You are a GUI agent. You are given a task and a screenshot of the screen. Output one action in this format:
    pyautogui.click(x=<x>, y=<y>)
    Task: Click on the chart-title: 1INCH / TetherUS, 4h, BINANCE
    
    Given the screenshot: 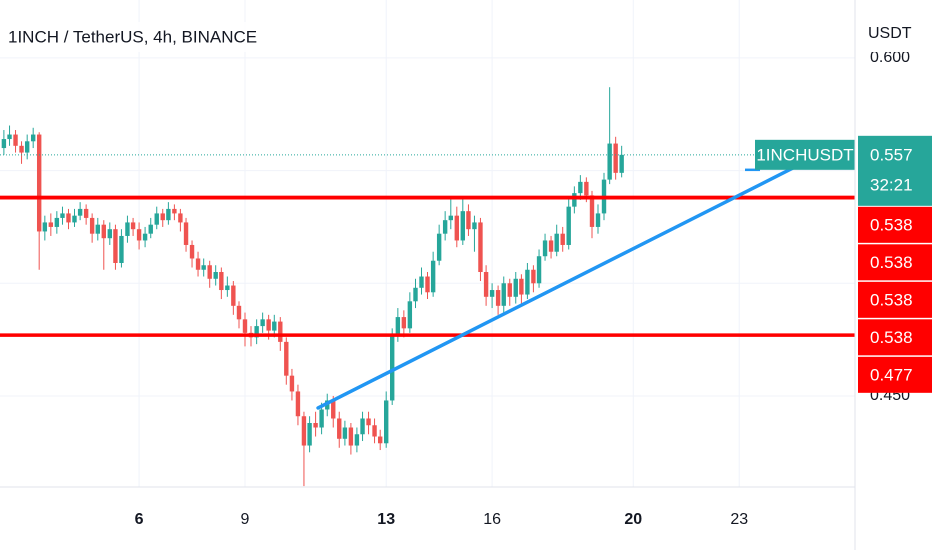 What is the action you would take?
    pyautogui.click(x=132, y=36)
    